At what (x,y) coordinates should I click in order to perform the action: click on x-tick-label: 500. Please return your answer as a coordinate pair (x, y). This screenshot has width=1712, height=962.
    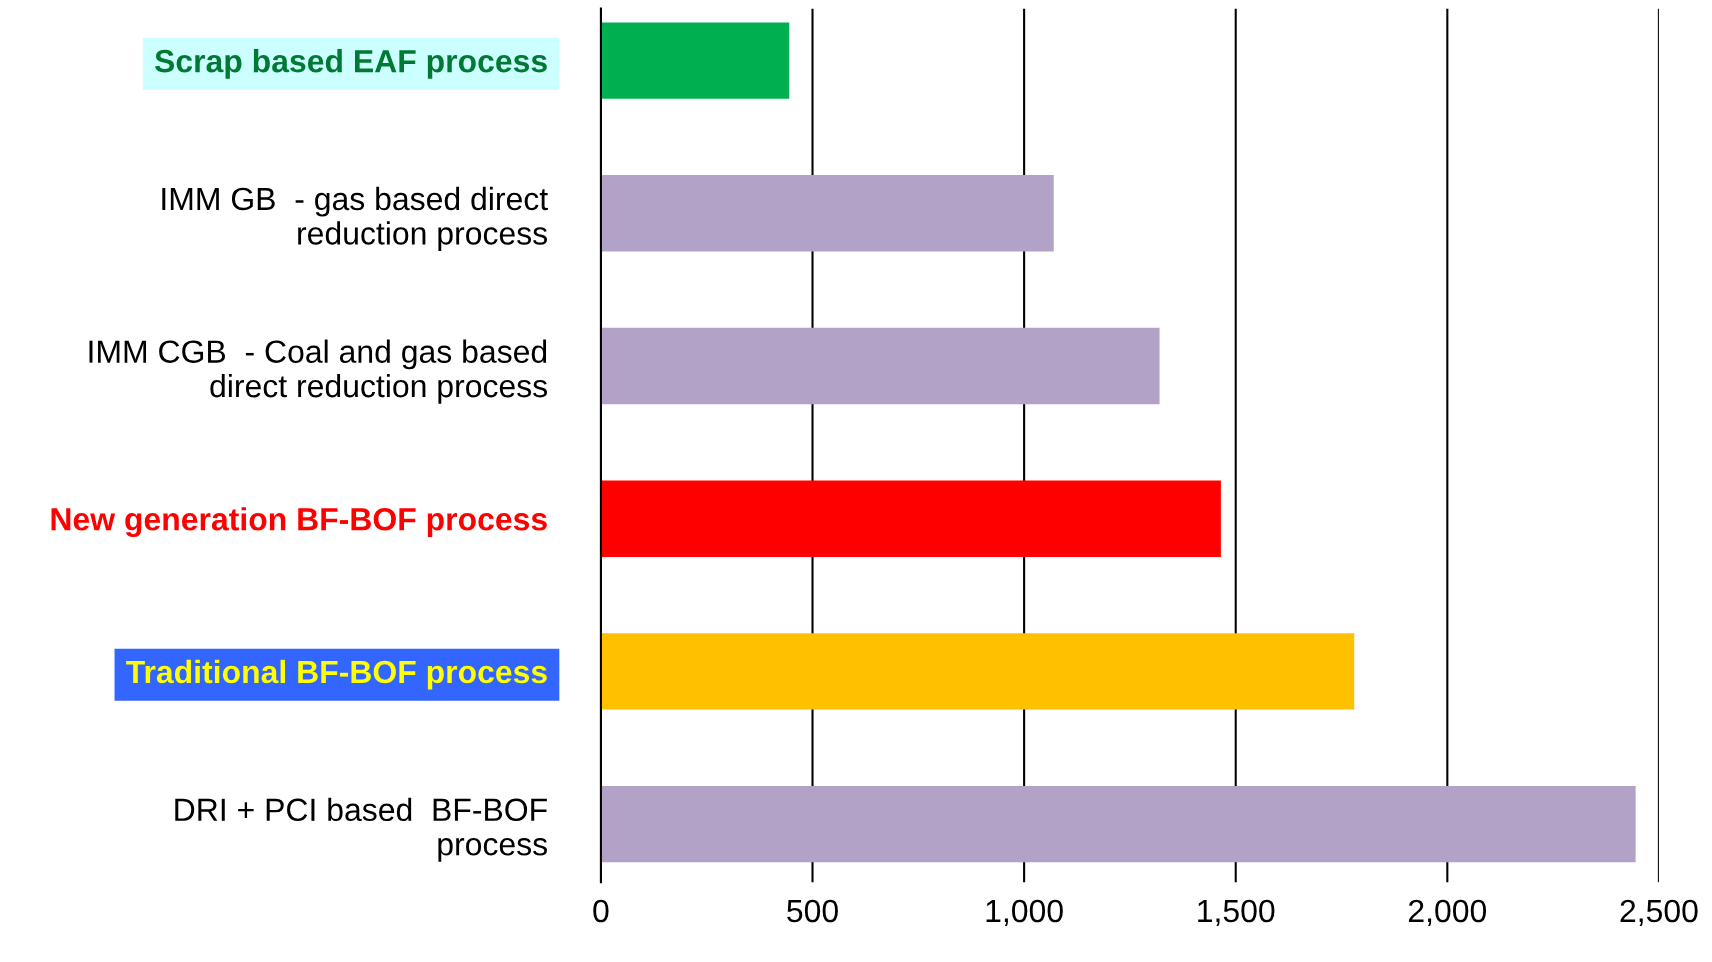
    Looking at the image, I should click on (812, 911).